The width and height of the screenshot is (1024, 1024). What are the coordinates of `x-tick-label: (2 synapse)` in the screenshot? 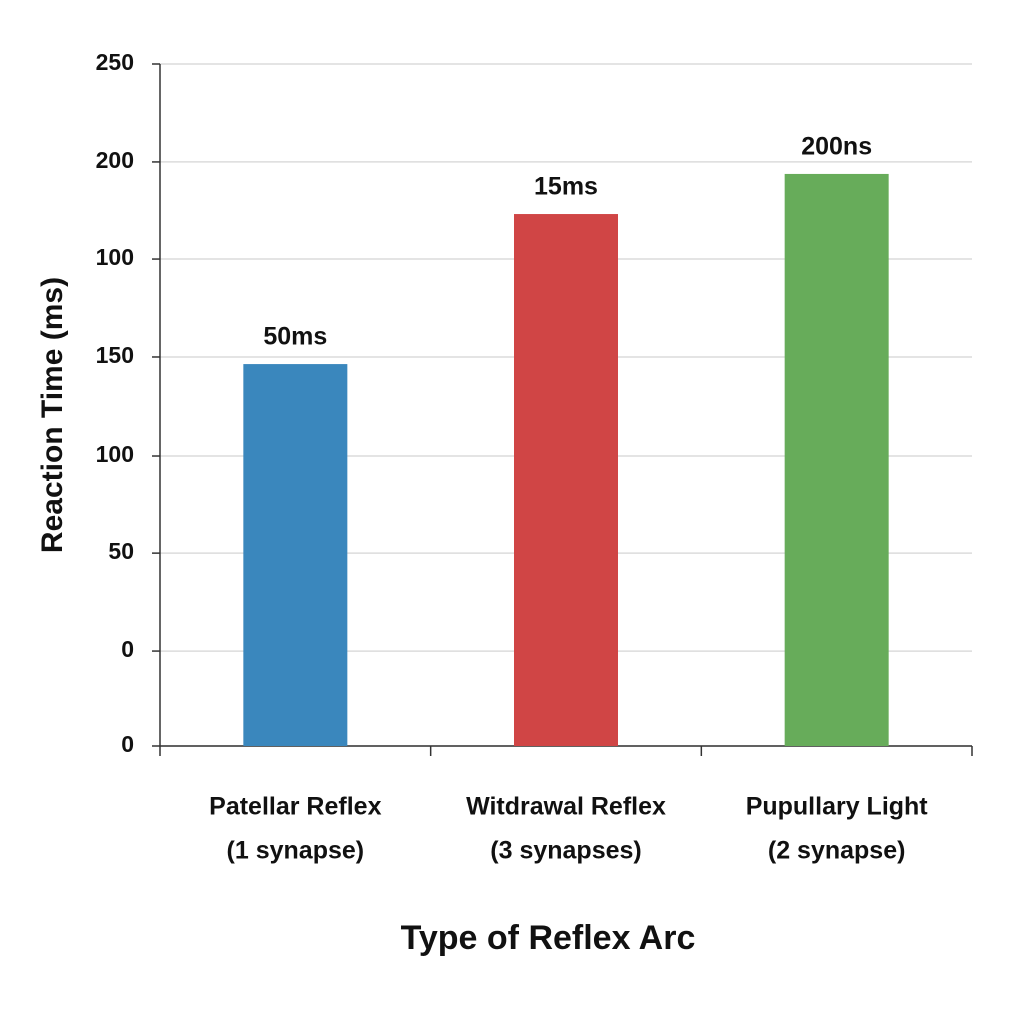 It's located at (837, 851).